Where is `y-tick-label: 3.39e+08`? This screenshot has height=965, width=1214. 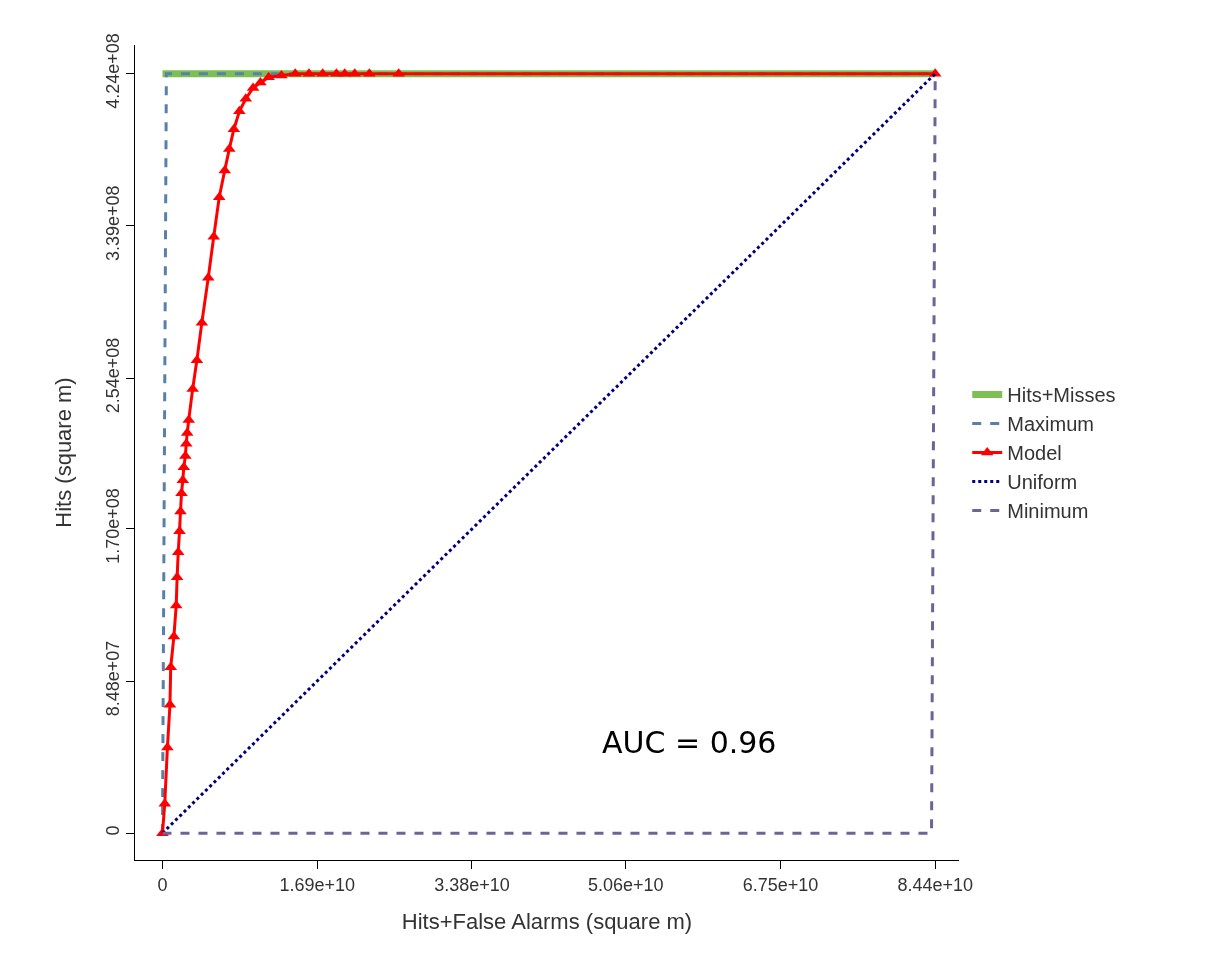 y-tick-label: 3.39e+08 is located at coordinates (112, 223).